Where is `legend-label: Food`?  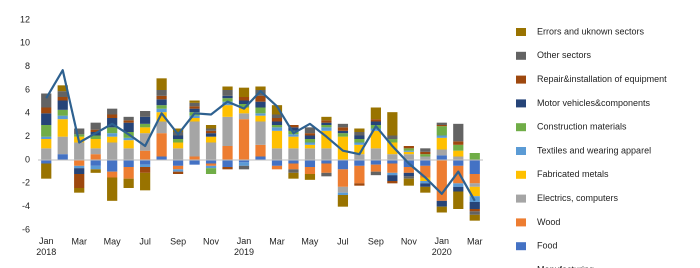
legend-label: Food is located at coordinates (547, 246).